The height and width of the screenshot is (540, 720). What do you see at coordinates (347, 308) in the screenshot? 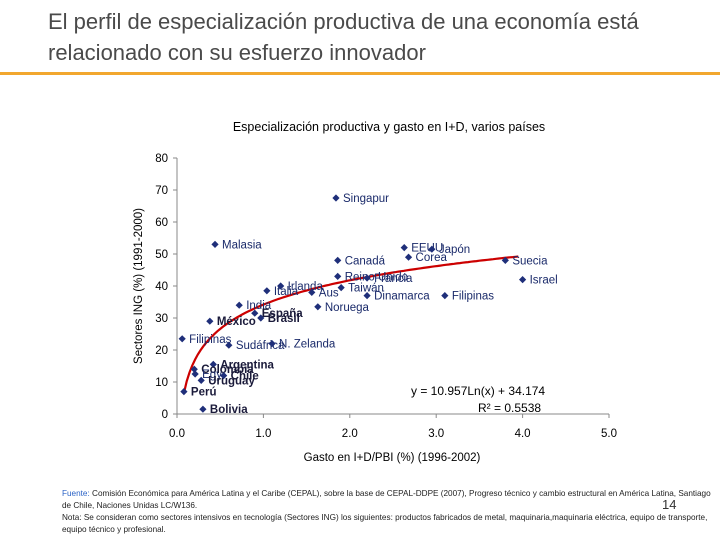
I see `data-label: Noruega` at bounding box center [347, 308].